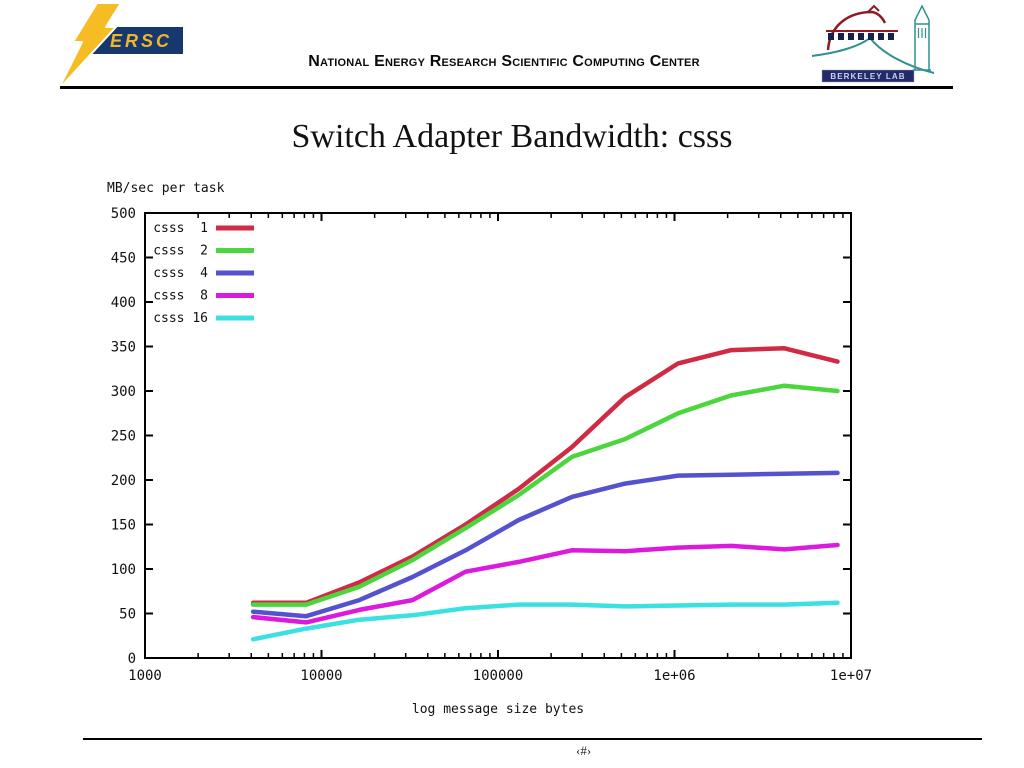 This screenshot has width=1024, height=768. I want to click on legend-label: csss 16, so click(180, 318).